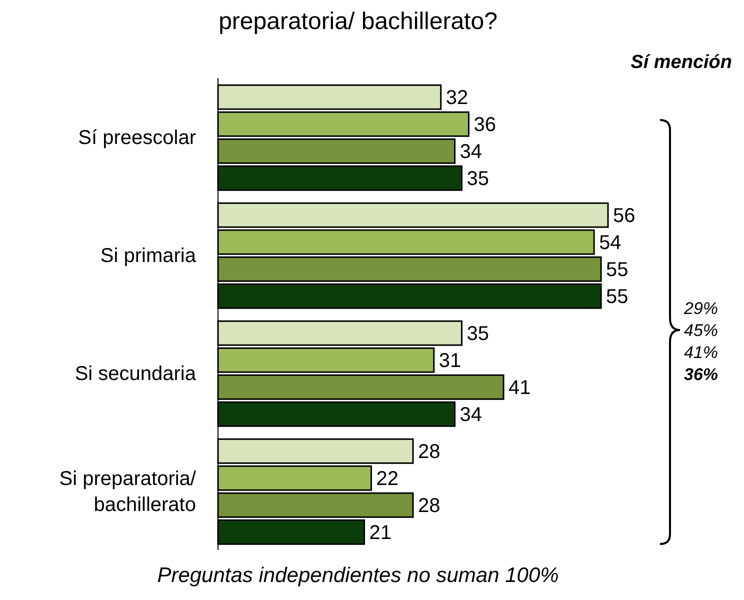 This screenshot has height=600, width=744. What do you see at coordinates (380, 533) in the screenshot?
I see `data-label: 21` at bounding box center [380, 533].